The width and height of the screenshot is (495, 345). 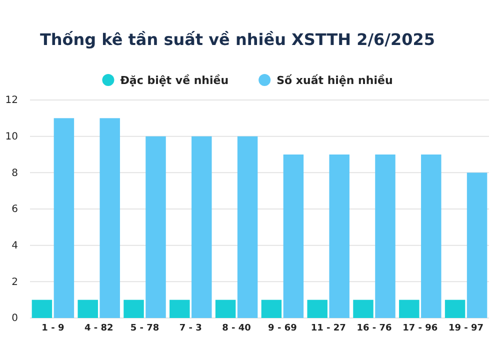 I want to click on x-tick-label: 4 - 82, so click(x=99, y=328).